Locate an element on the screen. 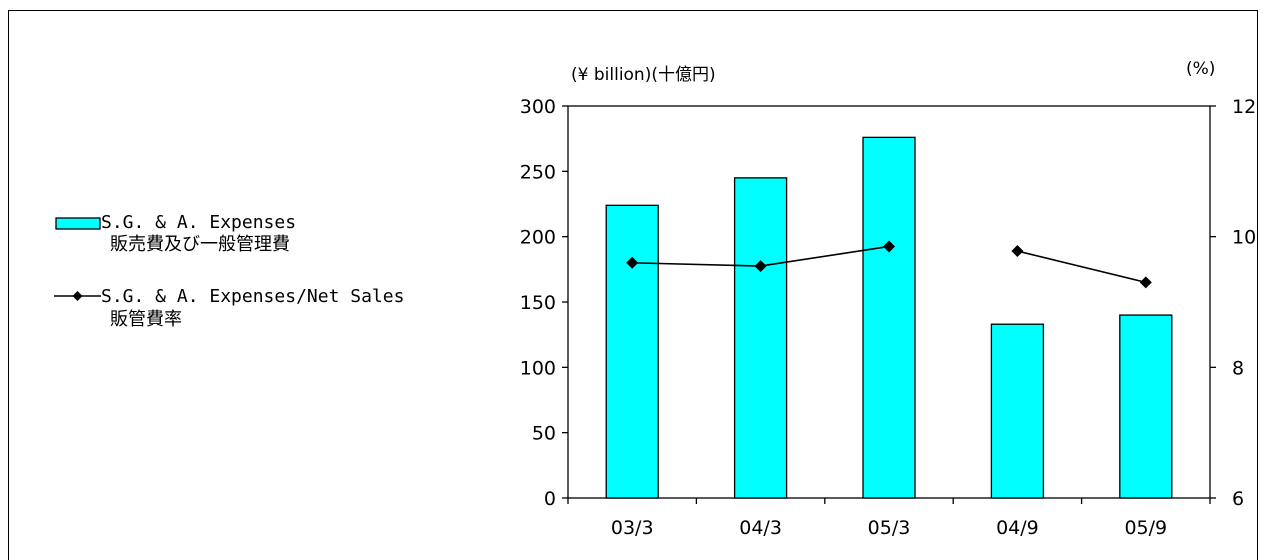 The image size is (1266, 560). left-axis-tick-label: 50 is located at coordinates (544, 434).